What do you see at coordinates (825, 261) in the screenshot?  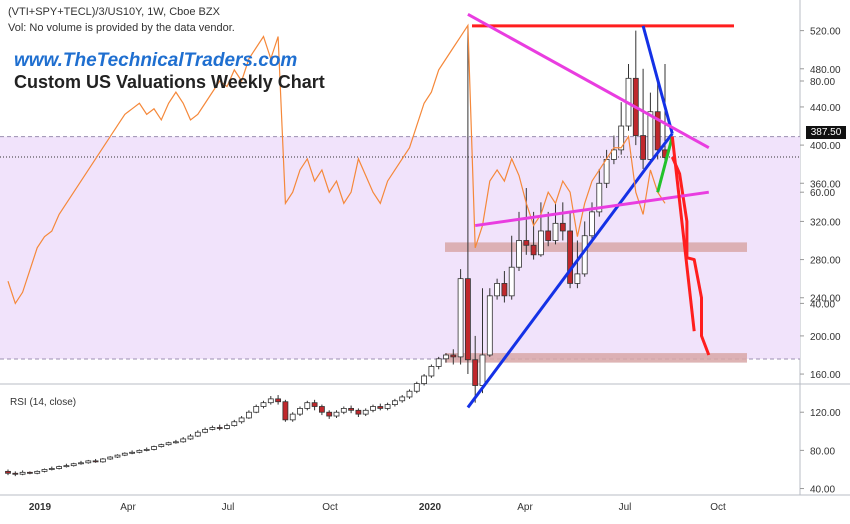 I see `price-tick-label: 280.00` at bounding box center [825, 261].